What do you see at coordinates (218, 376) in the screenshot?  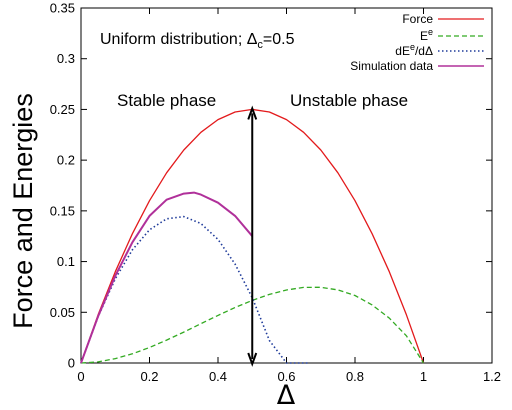 I see `x-tick-label: 0.4` at bounding box center [218, 376].